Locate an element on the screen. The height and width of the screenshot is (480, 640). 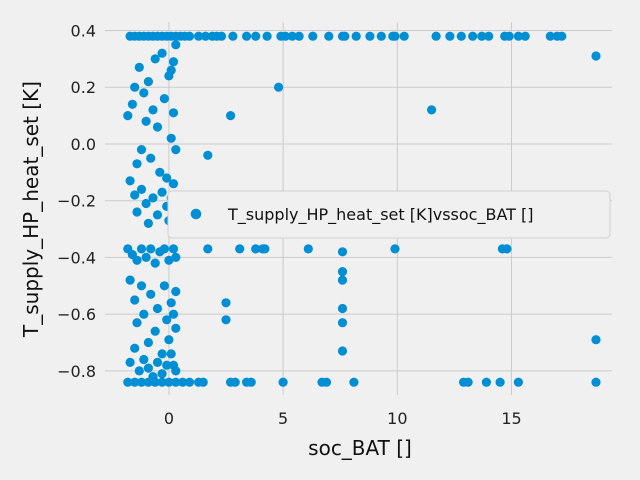
legend-label: T_supply_HP_heat_set [K]vssoc_BAT [] is located at coordinates (380, 215).